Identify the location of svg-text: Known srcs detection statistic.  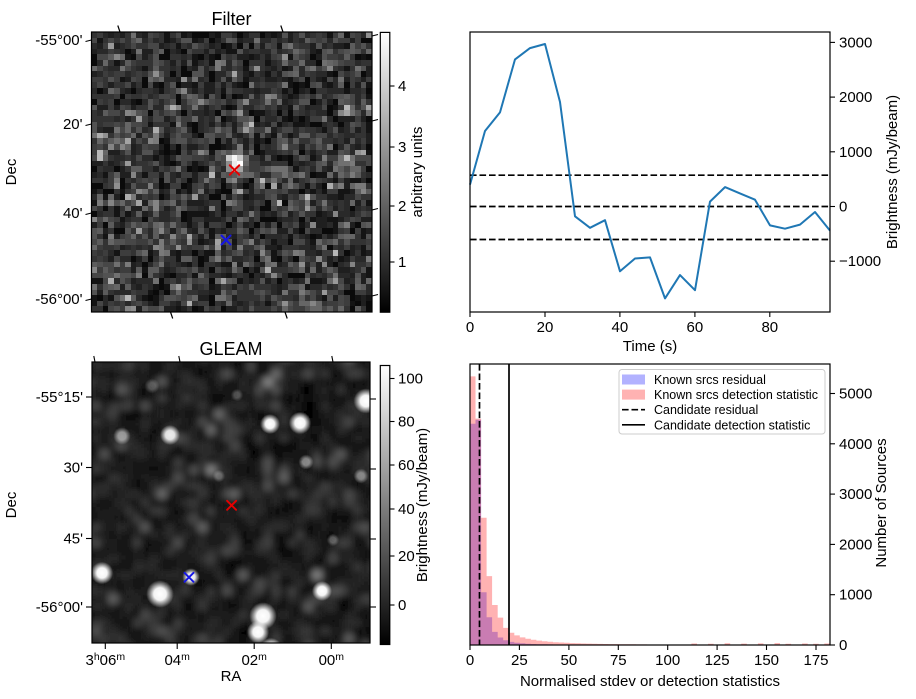
(736, 395).